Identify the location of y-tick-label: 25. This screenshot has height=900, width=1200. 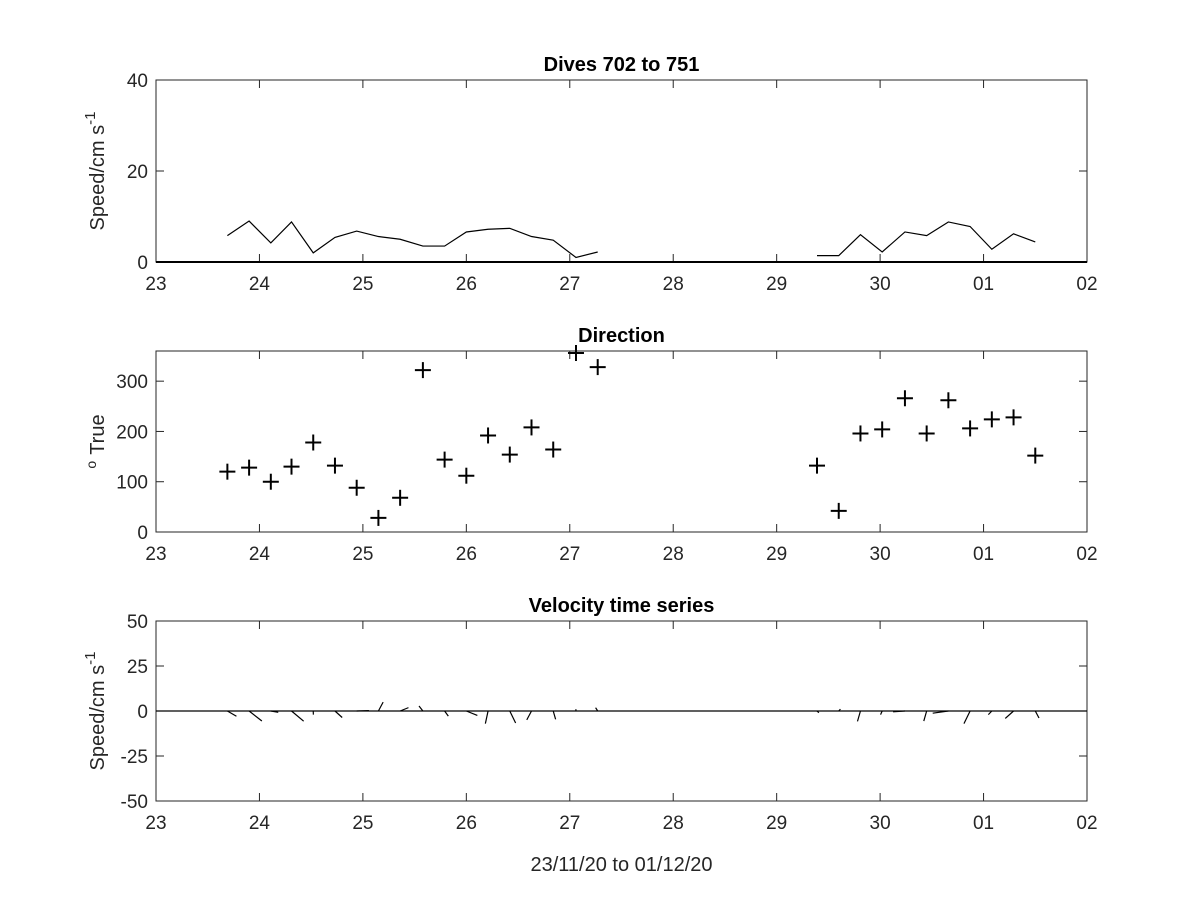
(137, 667).